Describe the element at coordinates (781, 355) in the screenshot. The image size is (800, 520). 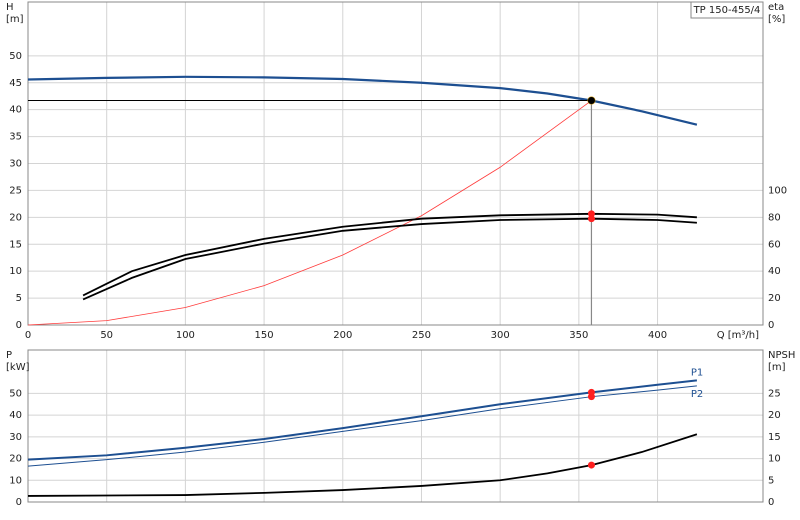
I see `y2-axis-label: NPSH` at that location.